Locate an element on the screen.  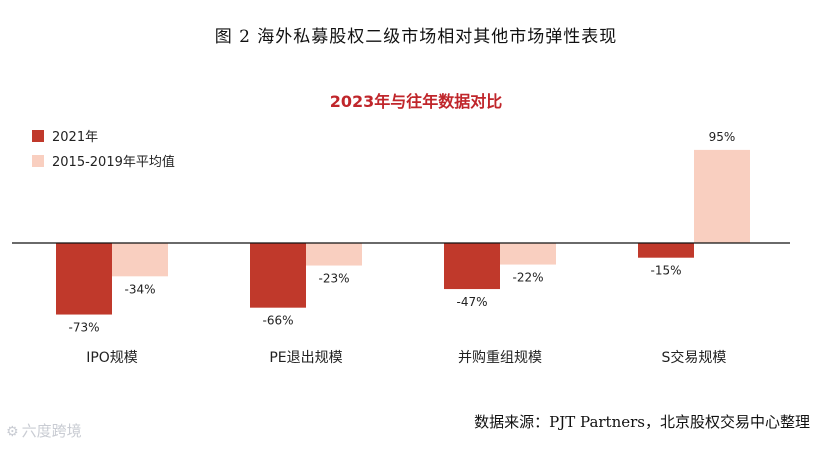
category-label-2: PE退出规模 is located at coordinates (305, 358).